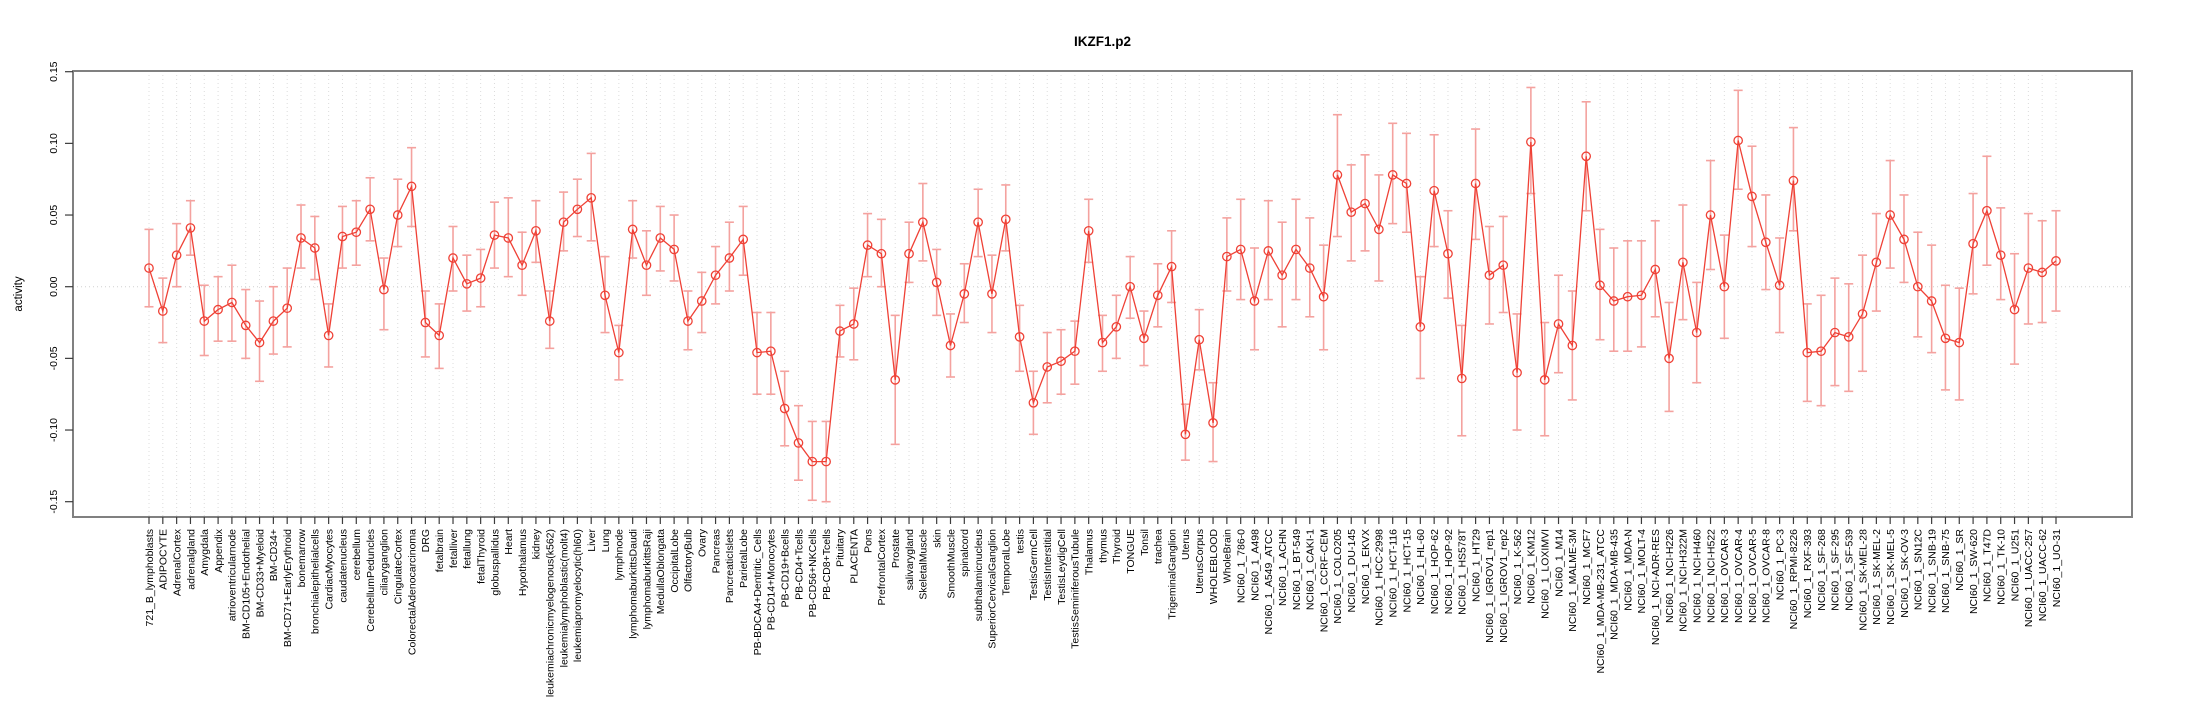  What do you see at coordinates (1601, 601) in the screenshot?
I see `x-tick-label: NCI60_1_MDA-MB-231_ATCC` at bounding box center [1601, 601].